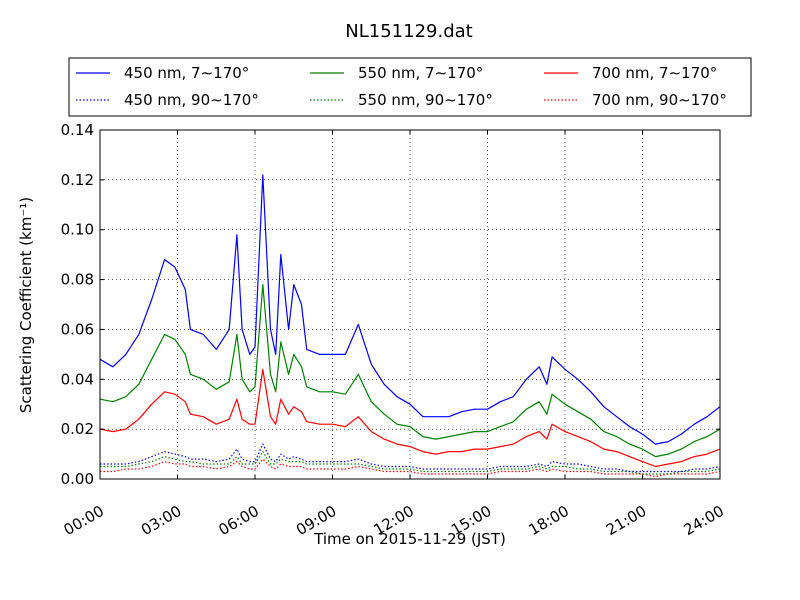 The image size is (800, 600). What do you see at coordinates (77, 329) in the screenshot?
I see `y-tick-label: 0.06` at bounding box center [77, 329].